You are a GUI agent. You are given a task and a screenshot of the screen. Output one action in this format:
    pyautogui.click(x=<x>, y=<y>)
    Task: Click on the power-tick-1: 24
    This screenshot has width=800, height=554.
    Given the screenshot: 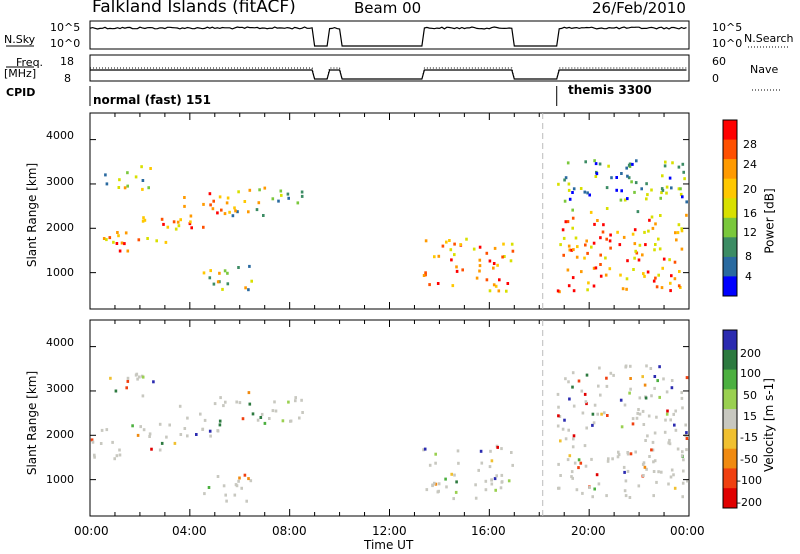 What is the action you would take?
    pyautogui.click(x=750, y=164)
    